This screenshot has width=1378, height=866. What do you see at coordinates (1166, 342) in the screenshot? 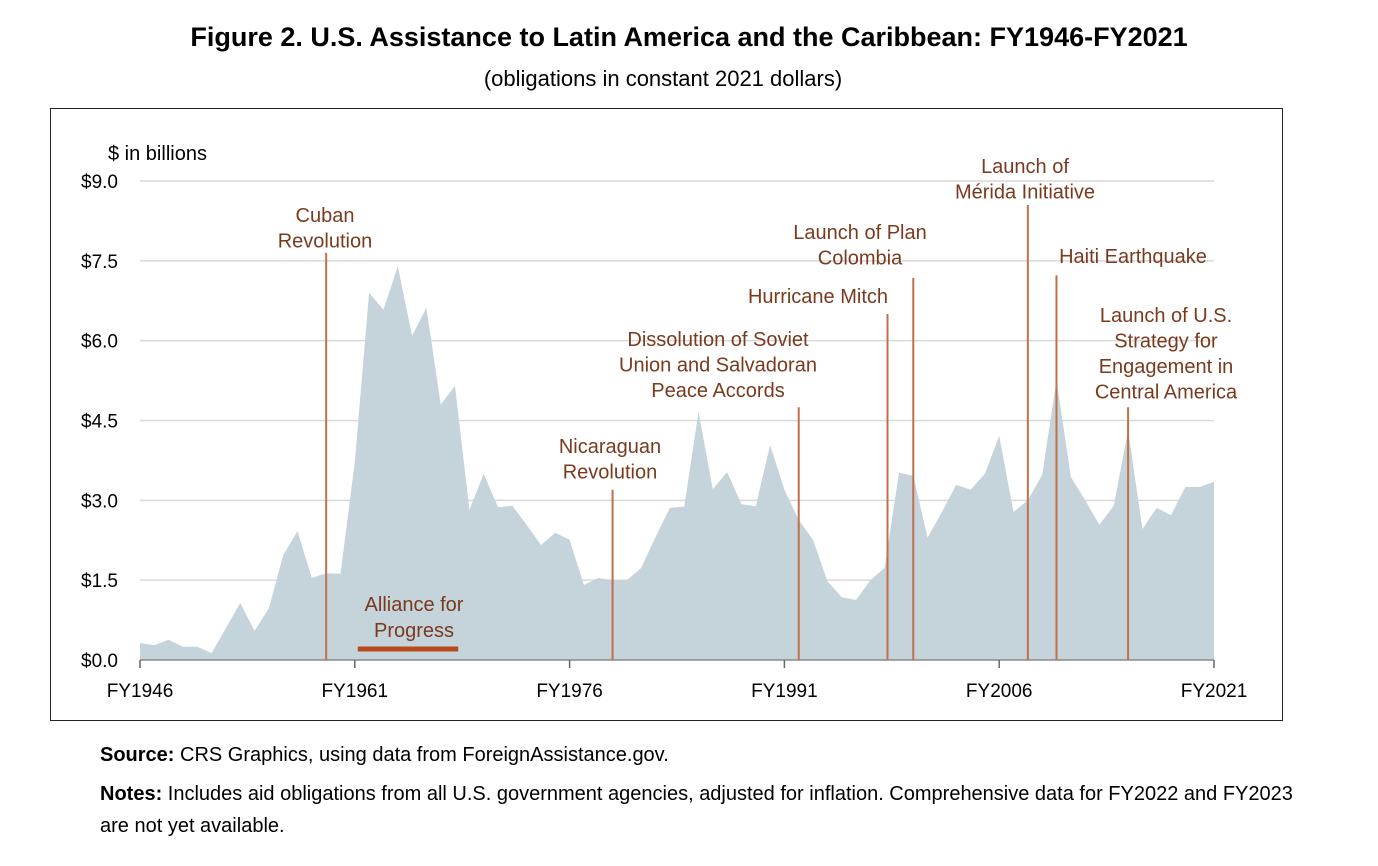
I see `annotation-label: Strategy for` at bounding box center [1166, 342].